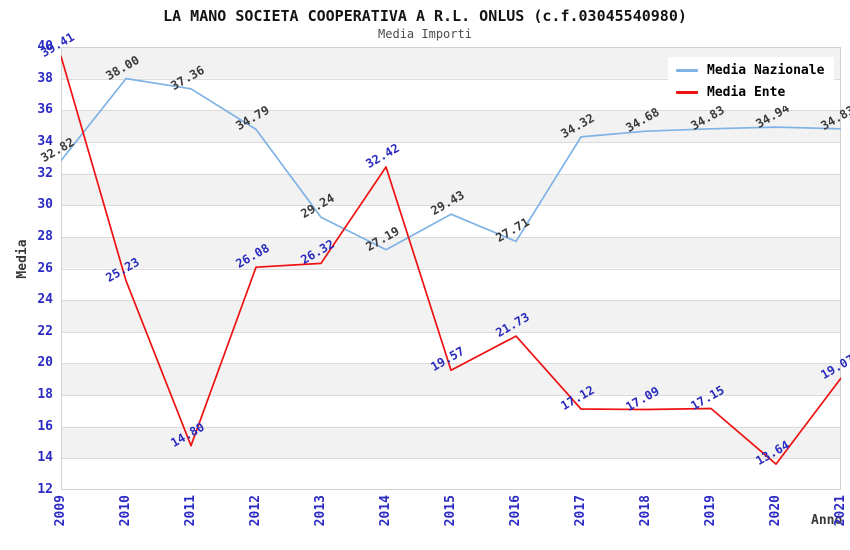  Describe the element at coordinates (710, 511) in the screenshot. I see `x-tick-label: 2019` at that location.